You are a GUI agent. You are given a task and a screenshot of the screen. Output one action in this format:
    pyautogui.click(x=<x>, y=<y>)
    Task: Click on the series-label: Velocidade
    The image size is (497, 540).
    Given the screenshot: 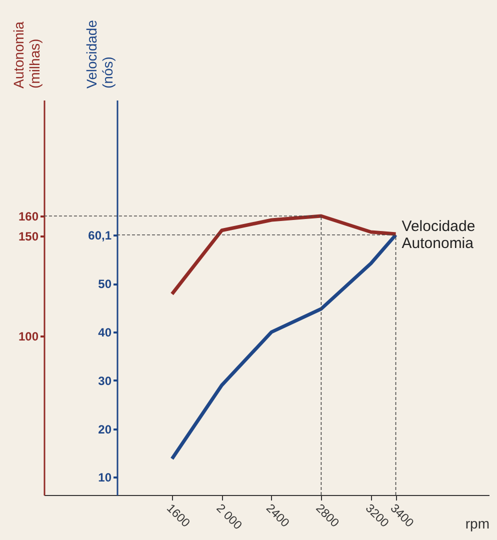 What is the action you would take?
    pyautogui.click(x=439, y=226)
    